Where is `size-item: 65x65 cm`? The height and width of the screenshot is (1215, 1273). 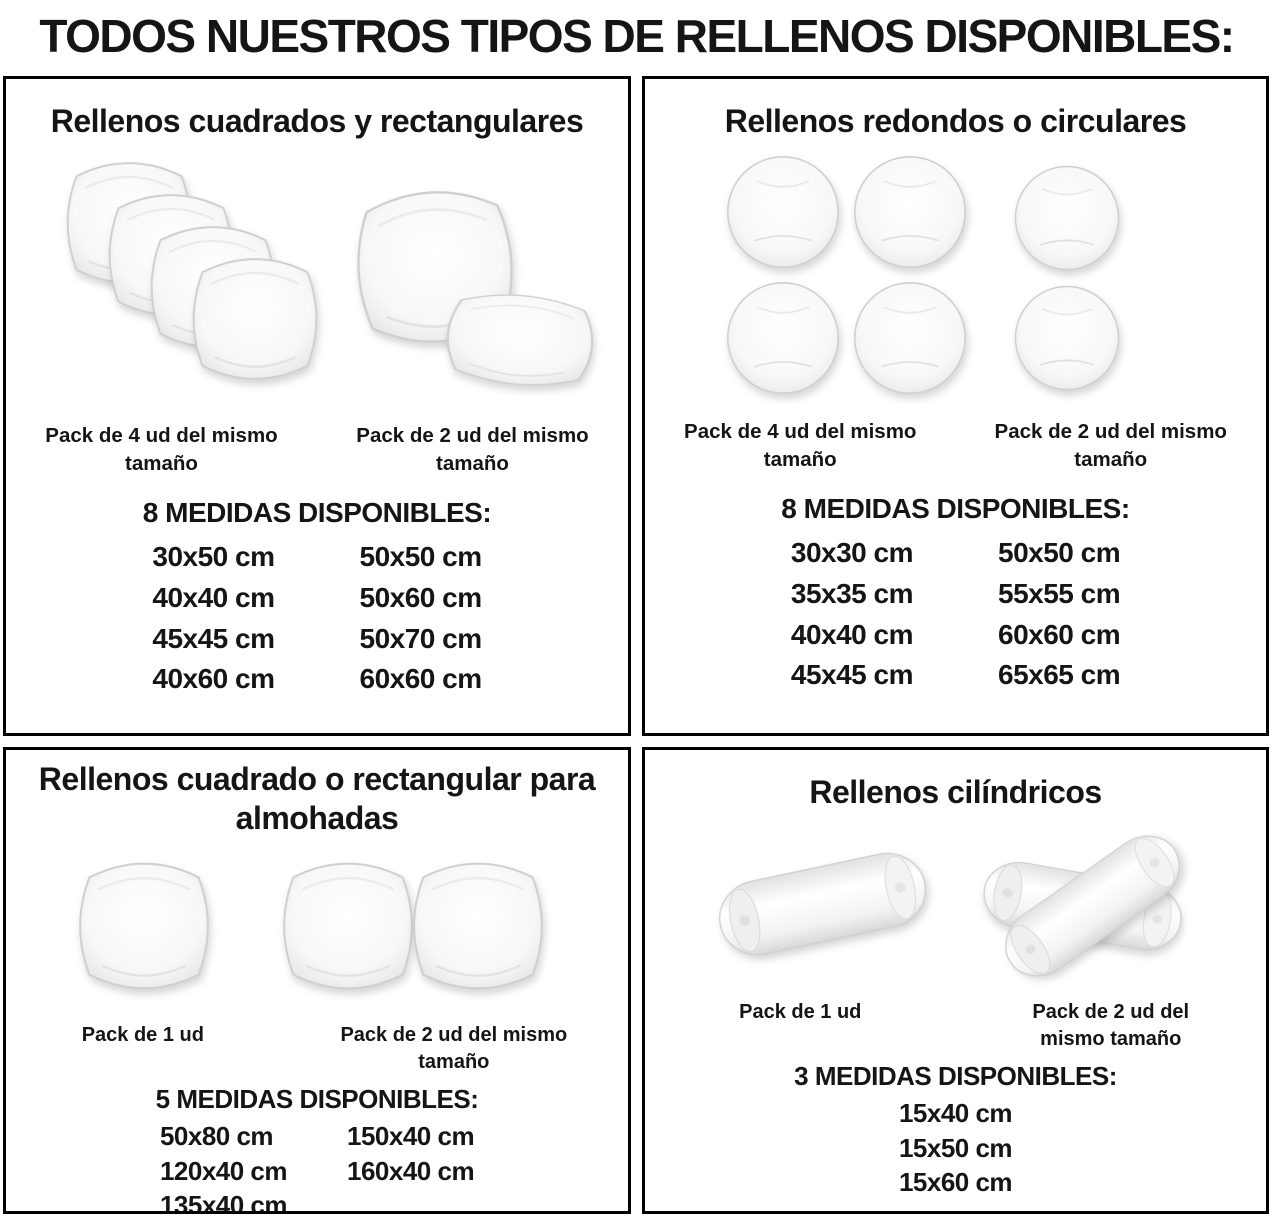
size-item: 65x65 cm is located at coordinates (1059, 675).